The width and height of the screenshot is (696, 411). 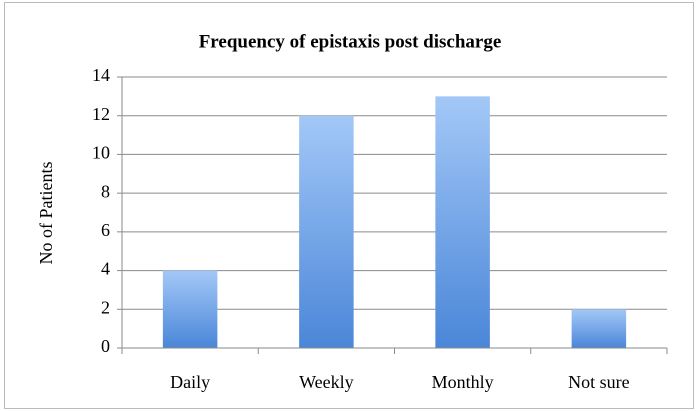 What do you see at coordinates (105, 346) in the screenshot?
I see `y-tick-label: 0` at bounding box center [105, 346].